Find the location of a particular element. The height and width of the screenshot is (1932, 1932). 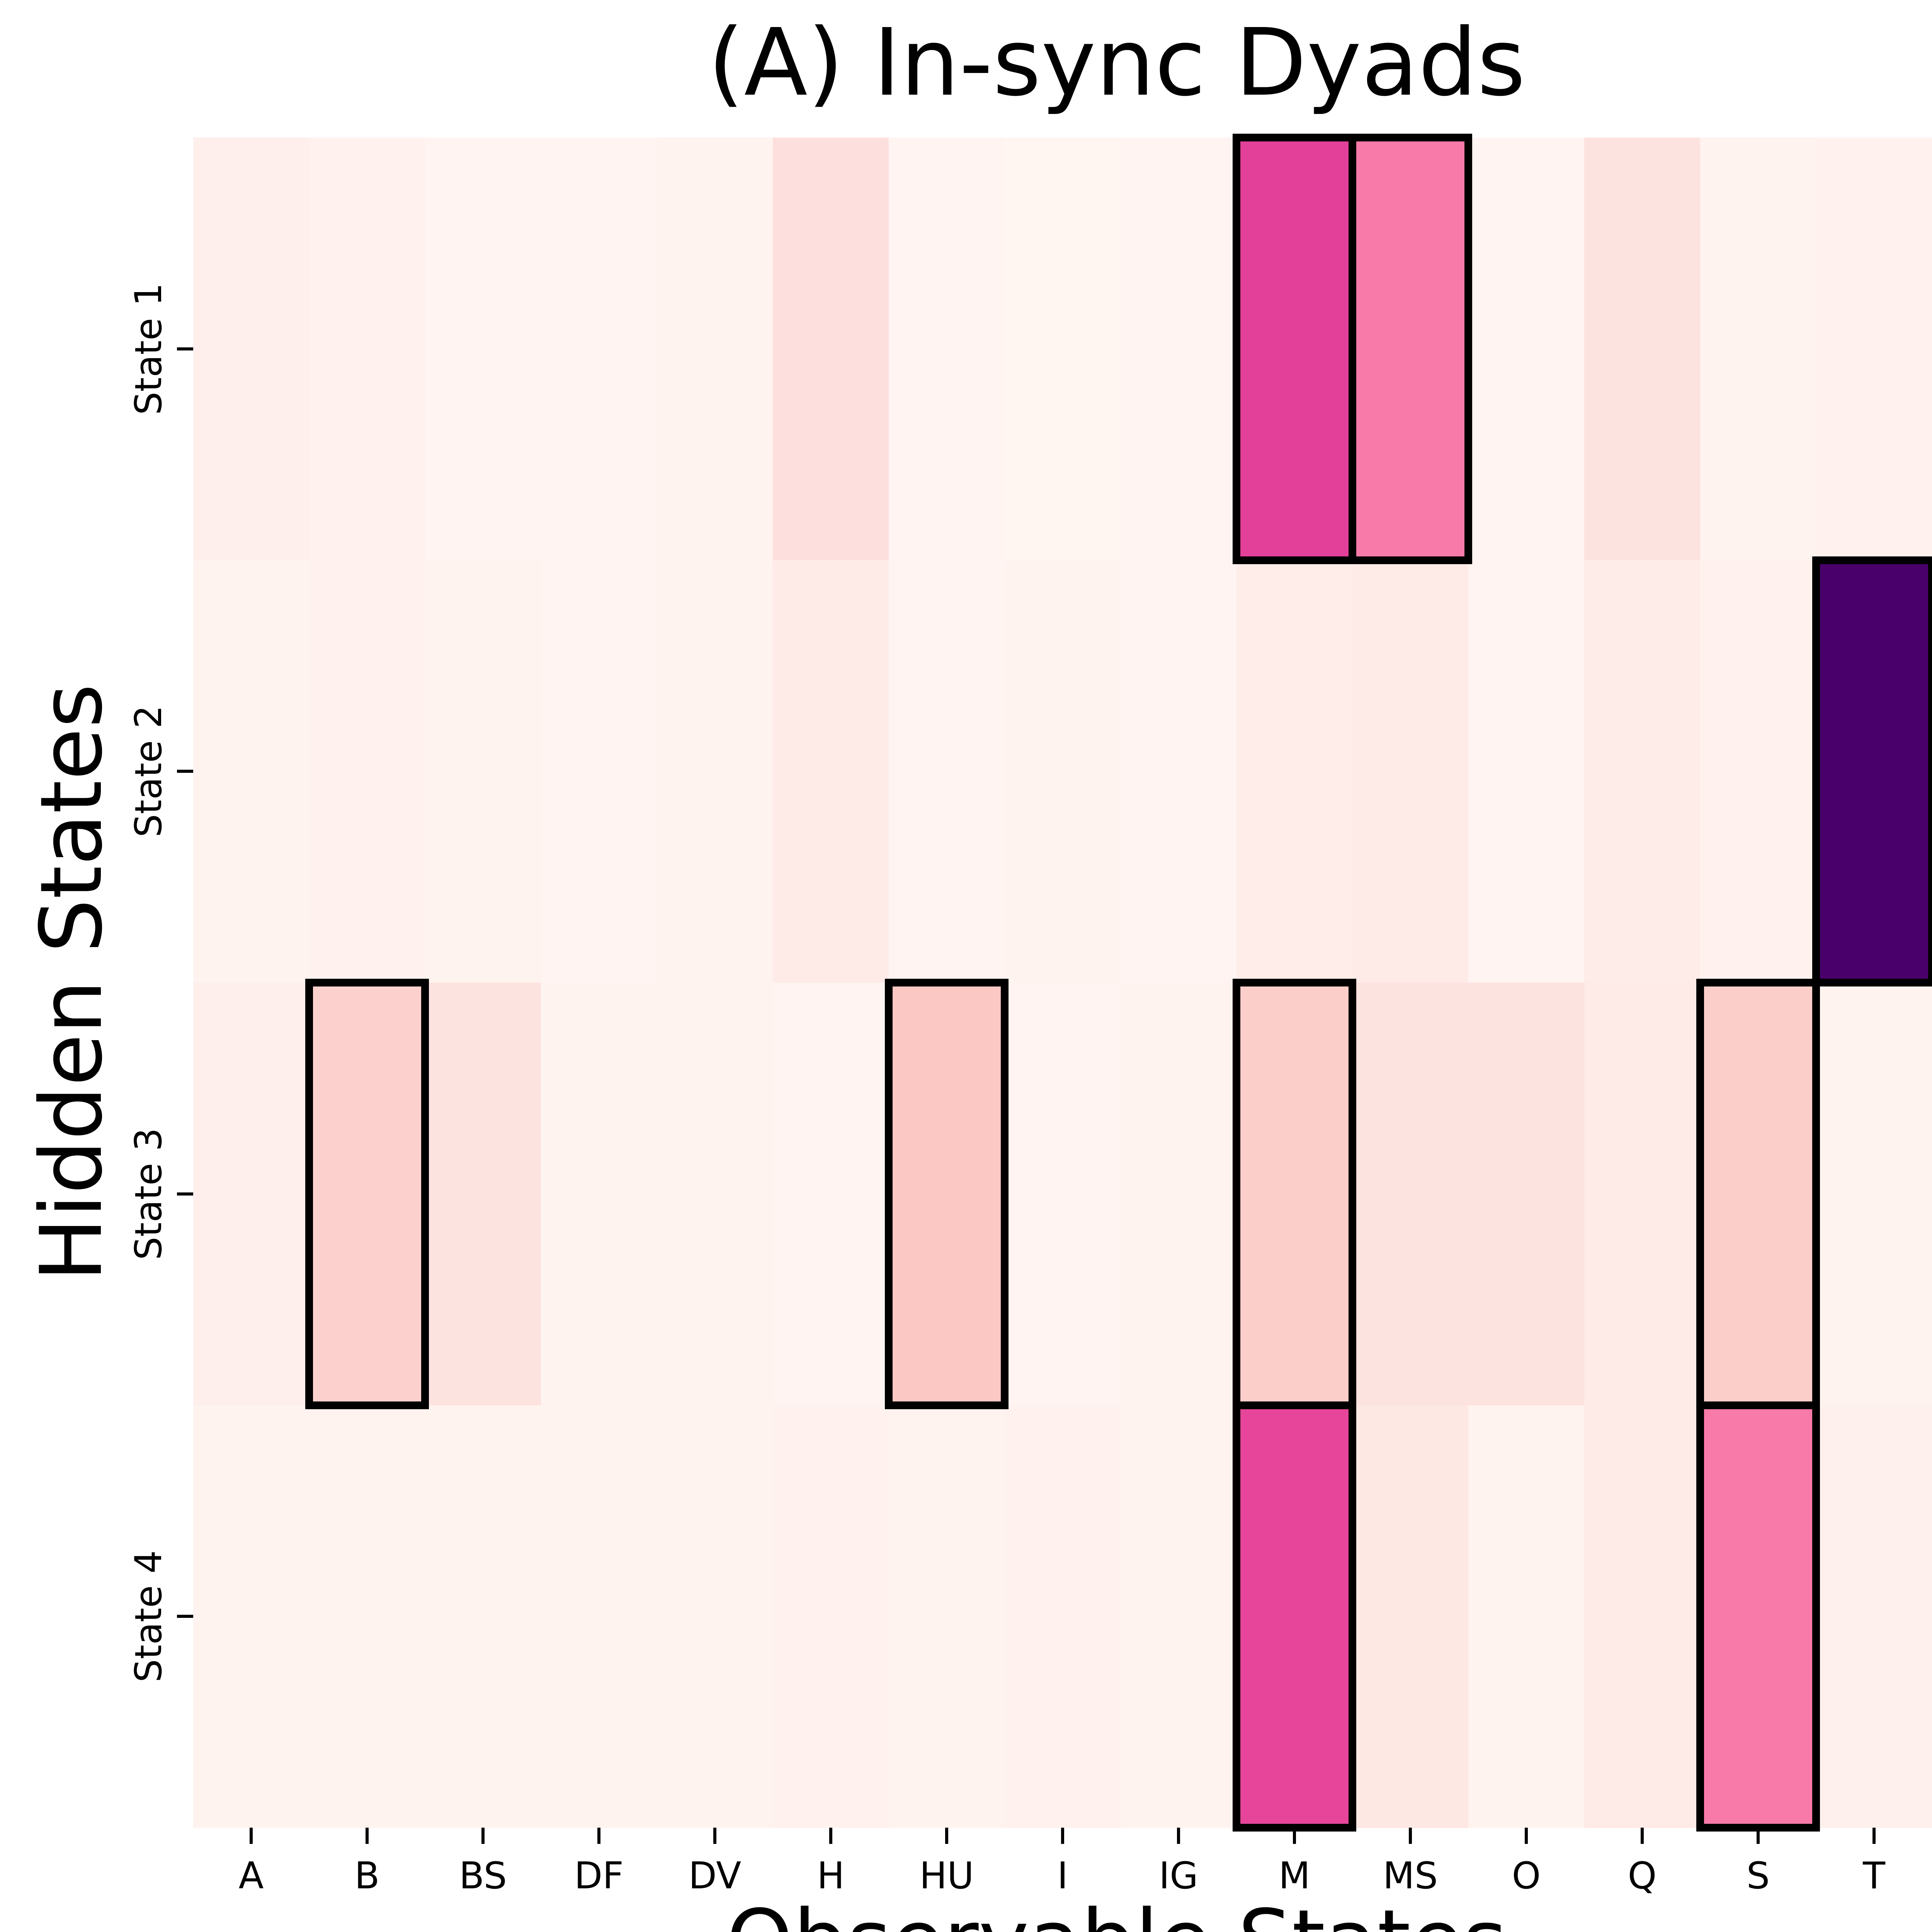

x-tick-label: Q is located at coordinates (1643, 1876).